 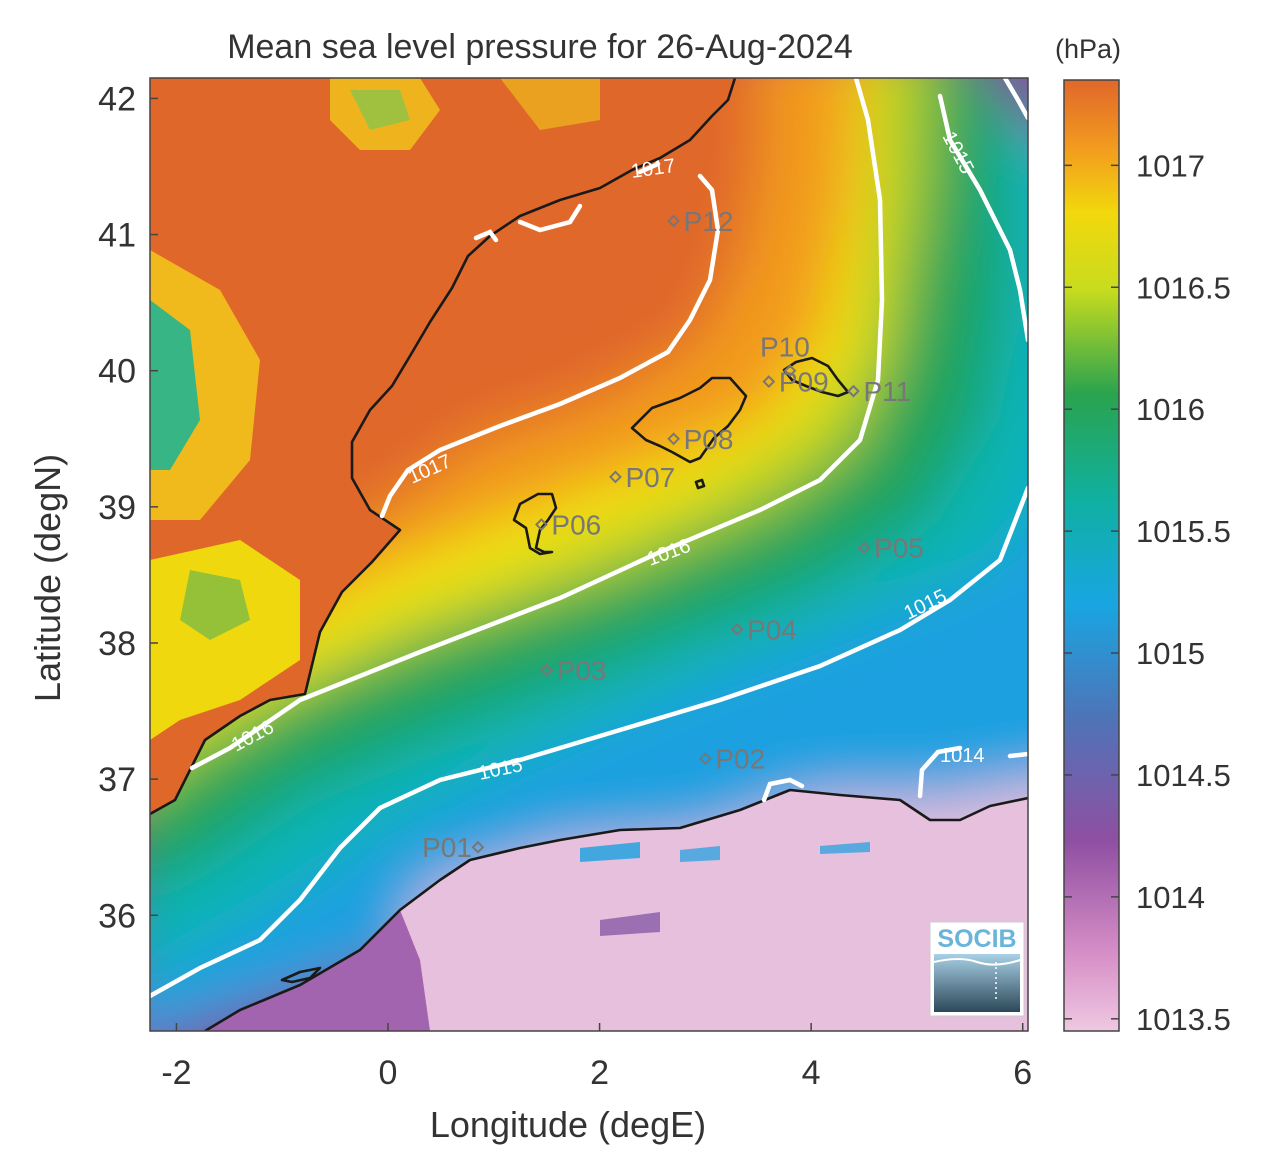 What do you see at coordinates (388, 1073) in the screenshot?
I see `x-tick-label: 0` at bounding box center [388, 1073].